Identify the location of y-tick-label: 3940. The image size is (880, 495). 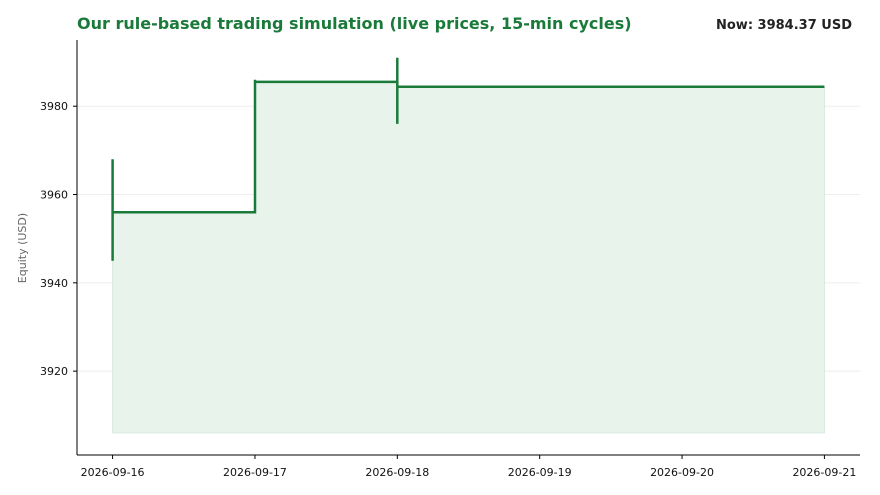
(54, 283).